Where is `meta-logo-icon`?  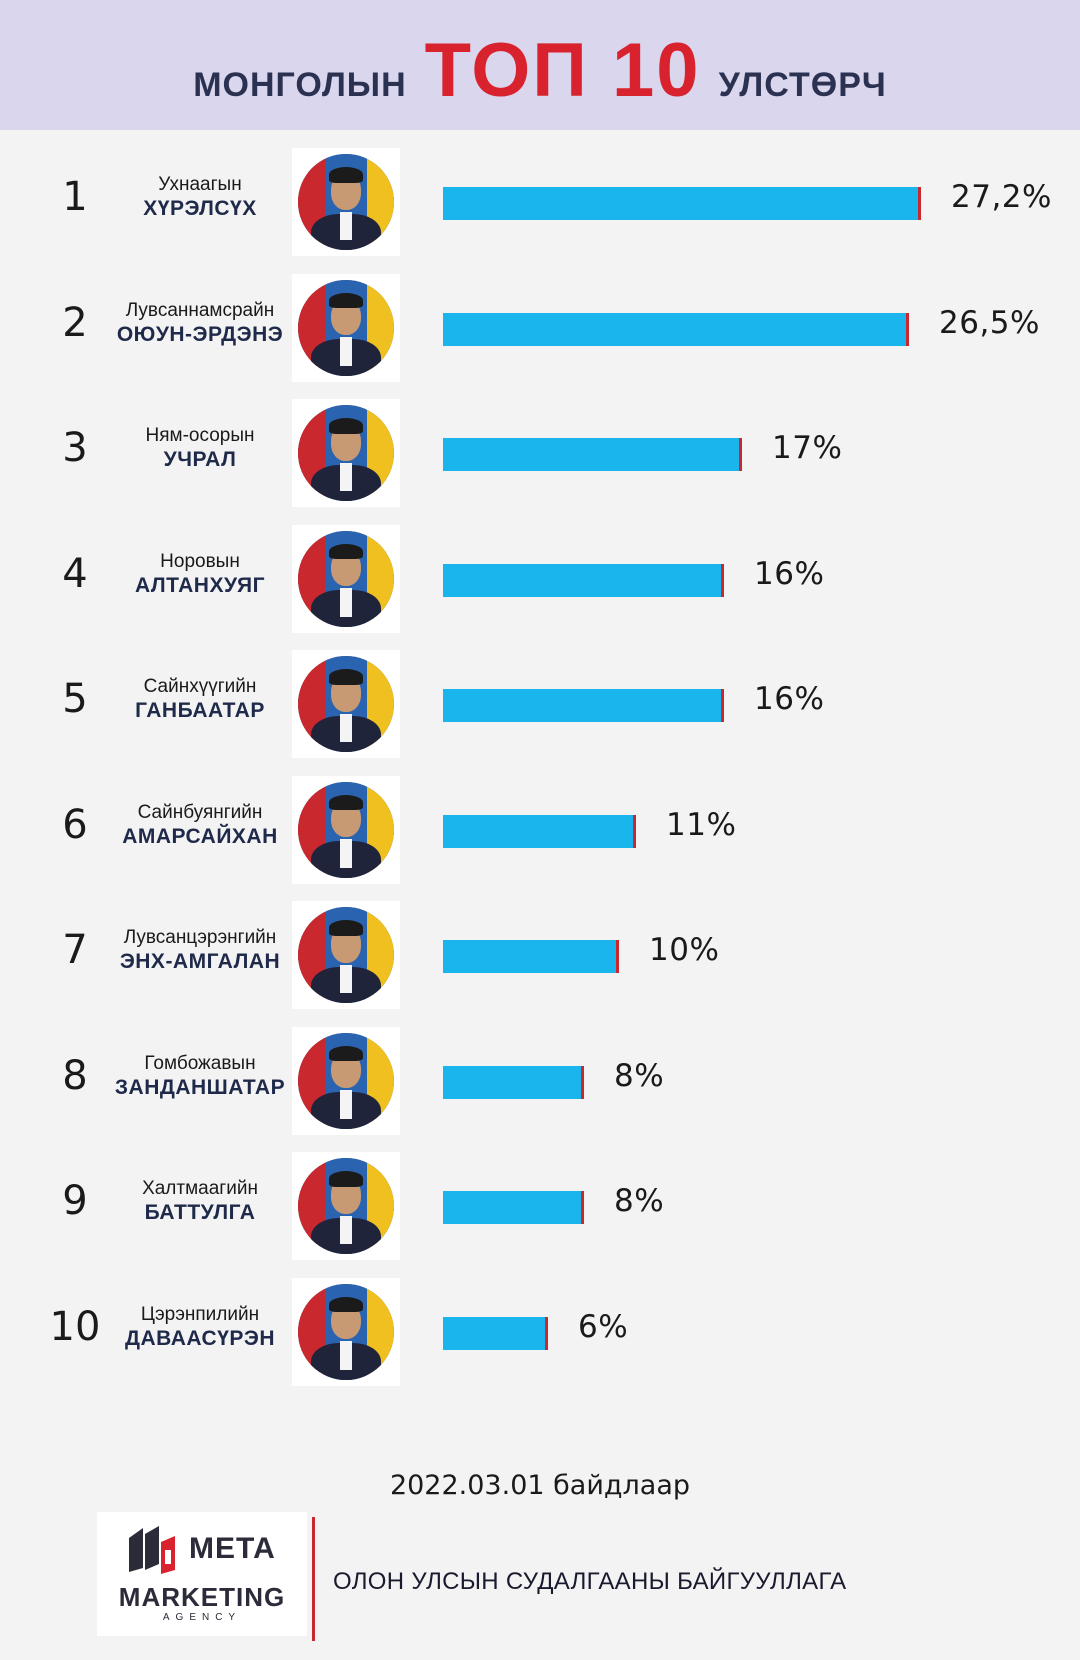 meta-logo-icon is located at coordinates (152, 1550).